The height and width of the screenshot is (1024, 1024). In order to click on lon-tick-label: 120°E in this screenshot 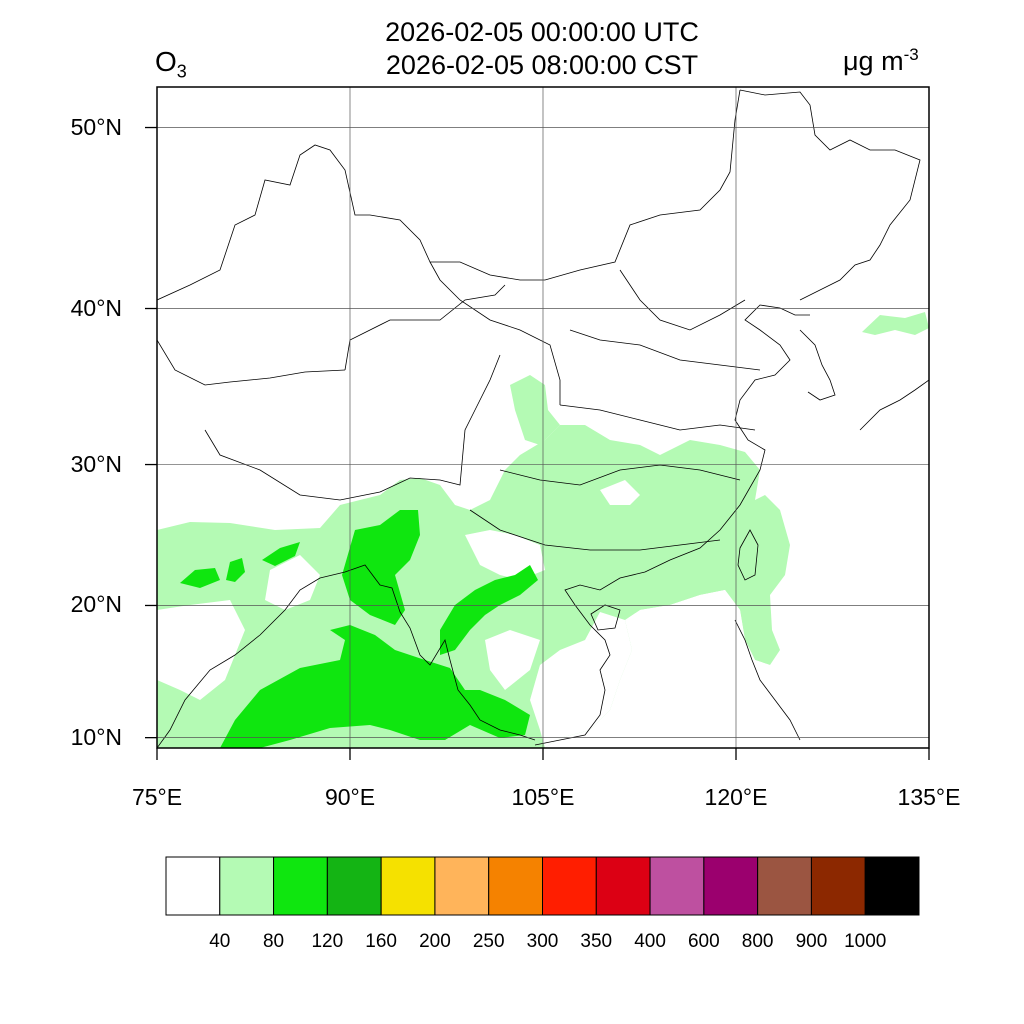, I will do `click(736, 797)`.